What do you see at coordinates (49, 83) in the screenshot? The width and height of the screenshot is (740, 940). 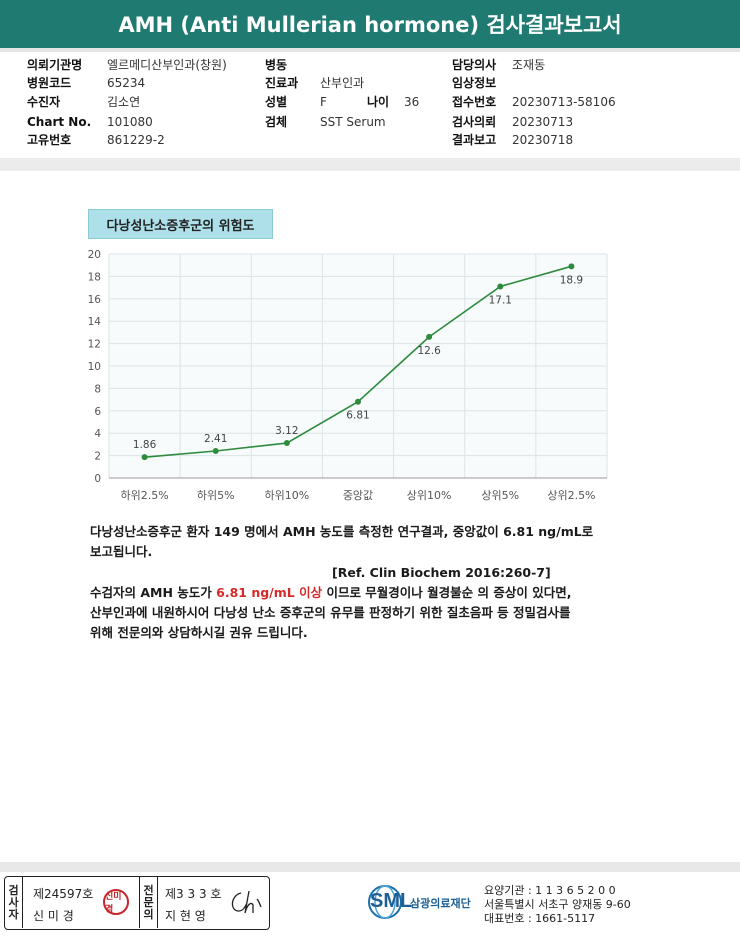 I see `label-hospital-code: 병원코드` at bounding box center [49, 83].